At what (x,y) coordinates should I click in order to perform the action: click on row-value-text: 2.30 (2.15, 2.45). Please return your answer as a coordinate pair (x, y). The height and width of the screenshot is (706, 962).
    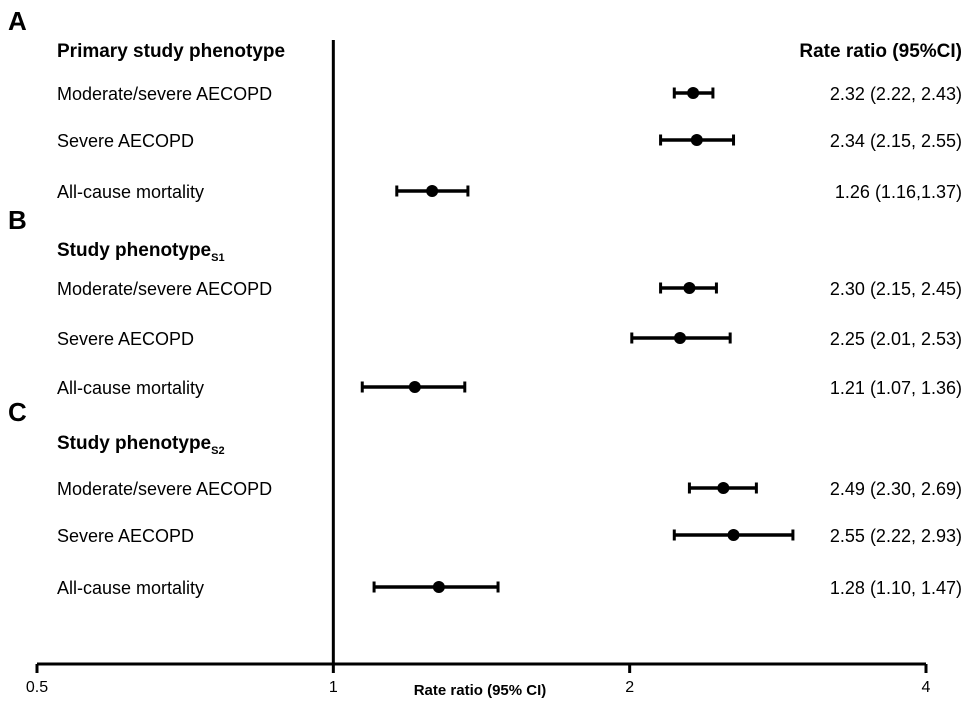
    Looking at the image, I should click on (896, 289).